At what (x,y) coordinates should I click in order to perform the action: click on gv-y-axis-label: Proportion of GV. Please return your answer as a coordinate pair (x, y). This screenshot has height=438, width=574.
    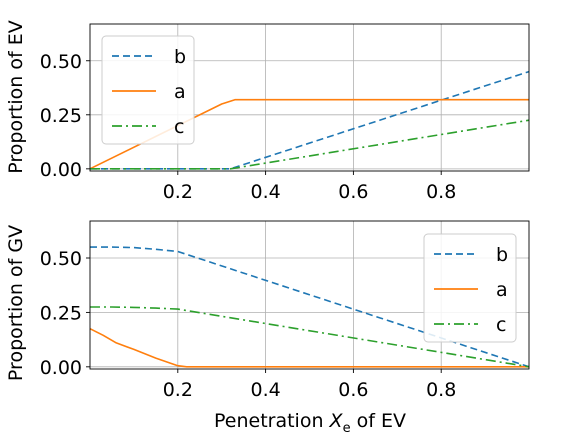
    Looking at the image, I should click on (16, 303).